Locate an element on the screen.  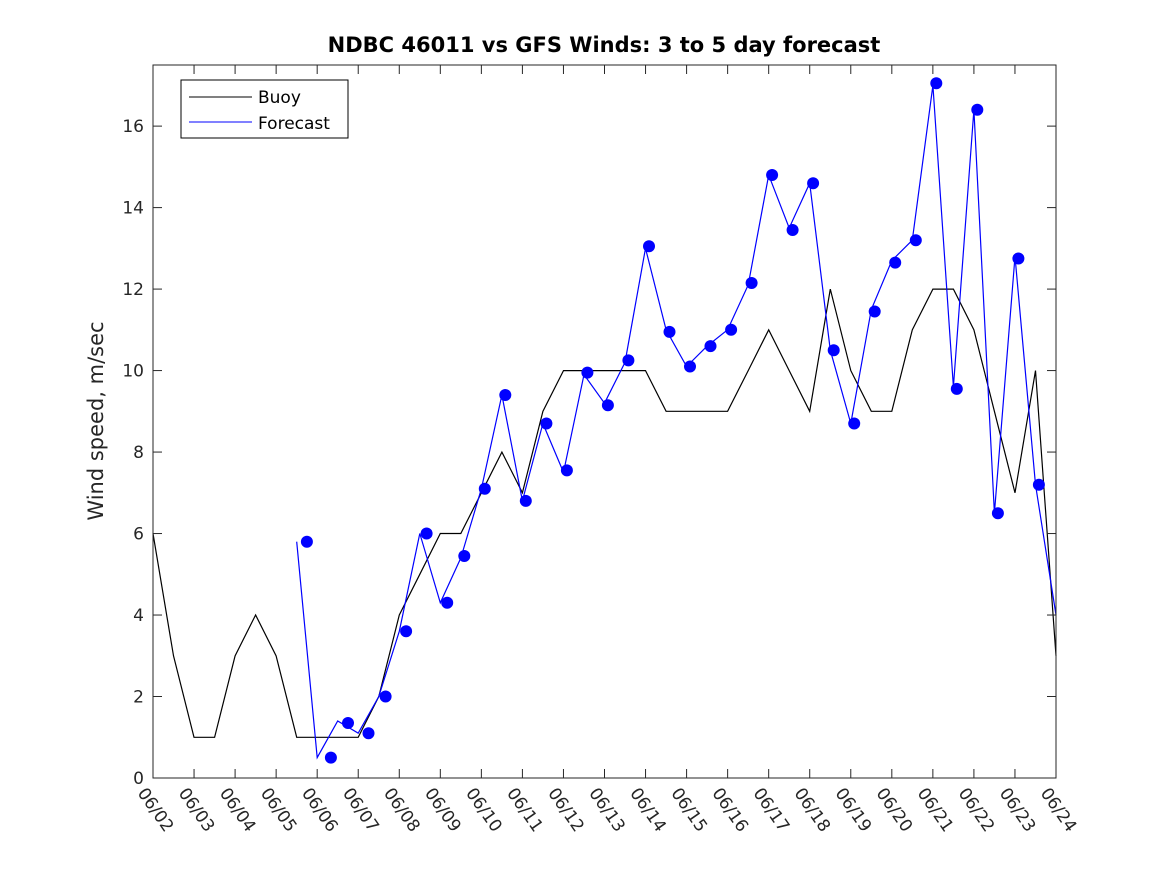
x-tick-label: 06/08 is located at coordinates (401, 810).